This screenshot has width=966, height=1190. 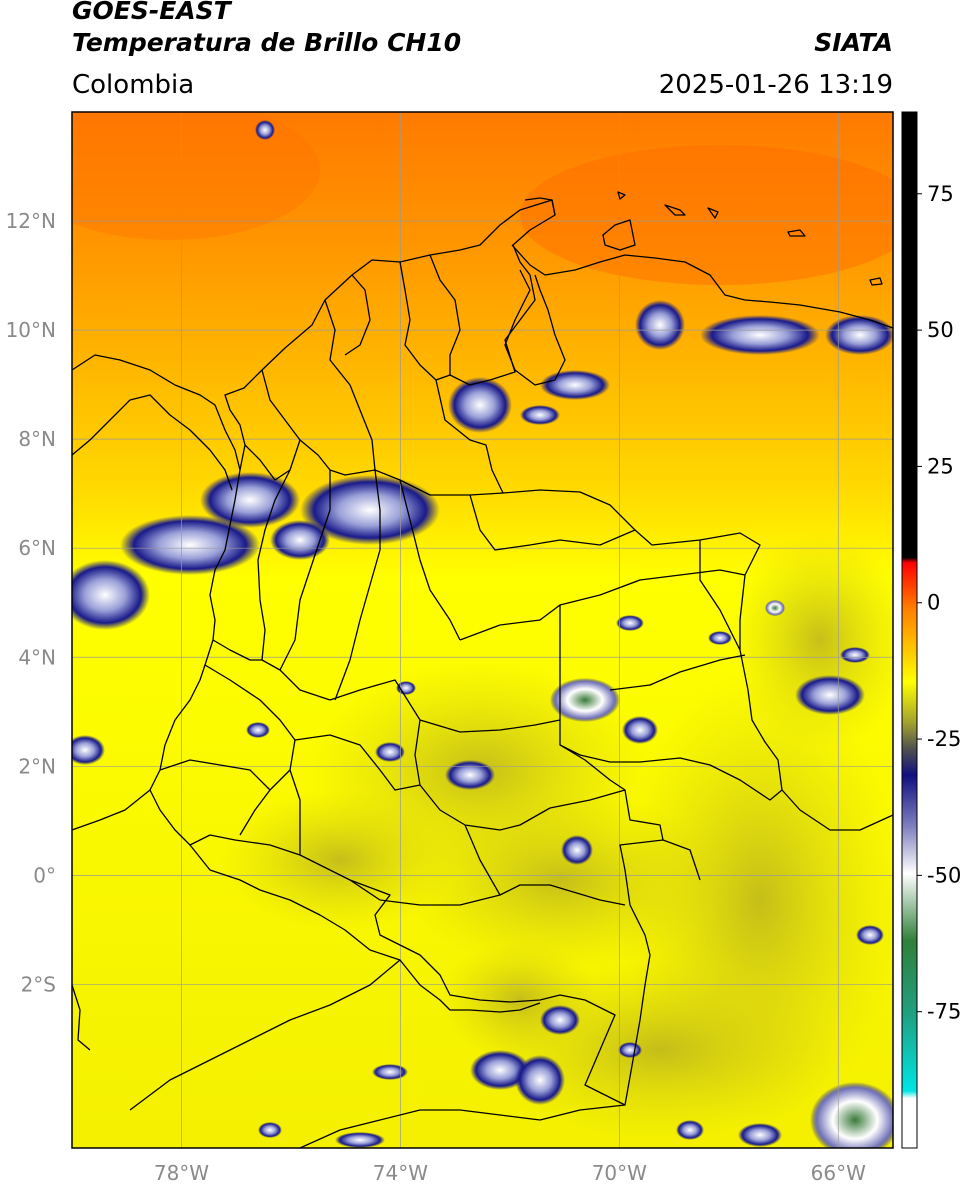 I want to click on latitude-tick-label: 8°N, so click(x=37, y=439).